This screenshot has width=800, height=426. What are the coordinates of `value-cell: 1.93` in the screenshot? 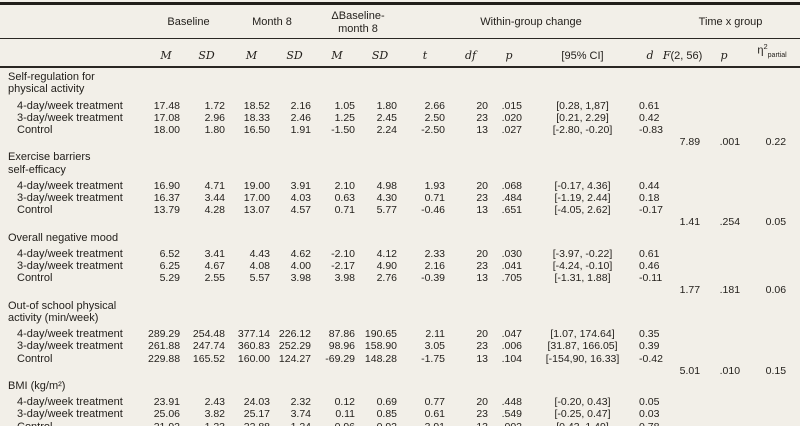 It's located at (435, 185).